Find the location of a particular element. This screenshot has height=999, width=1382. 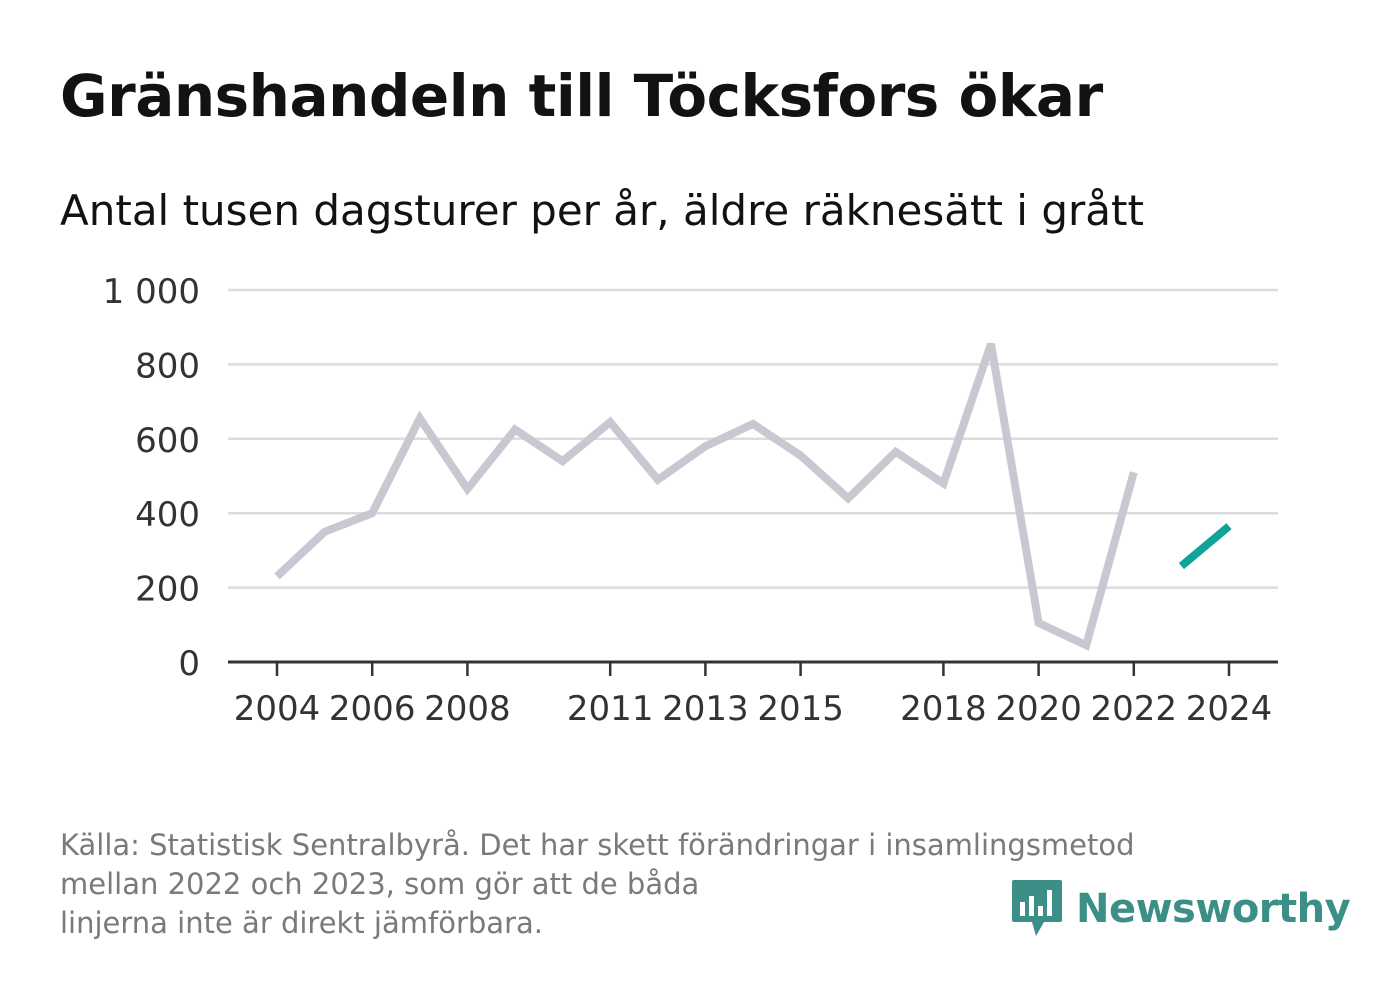

y-tick-label: 800 is located at coordinates (167, 366).